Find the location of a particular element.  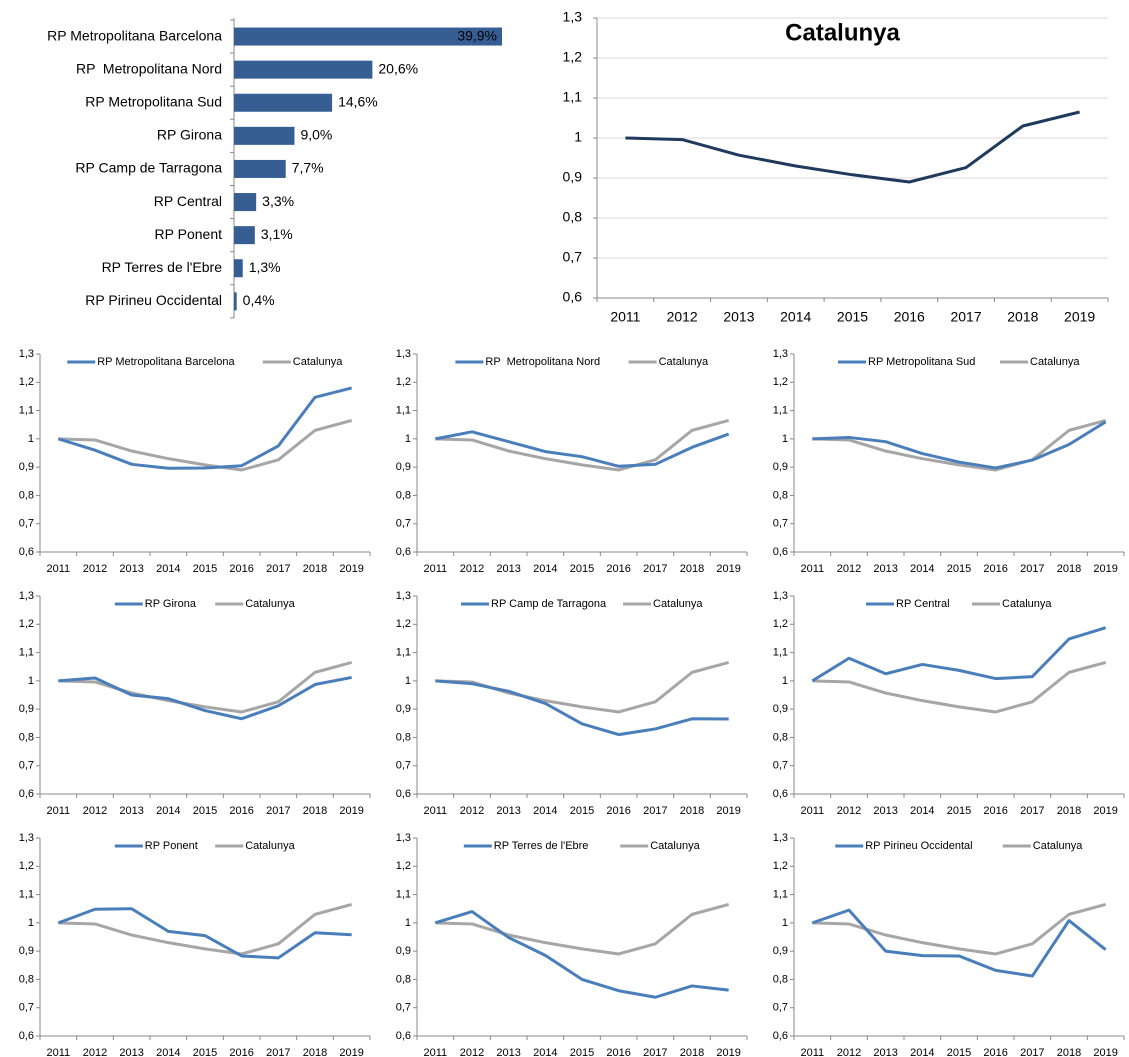

legend-label: RP Central is located at coordinates (923, 604).